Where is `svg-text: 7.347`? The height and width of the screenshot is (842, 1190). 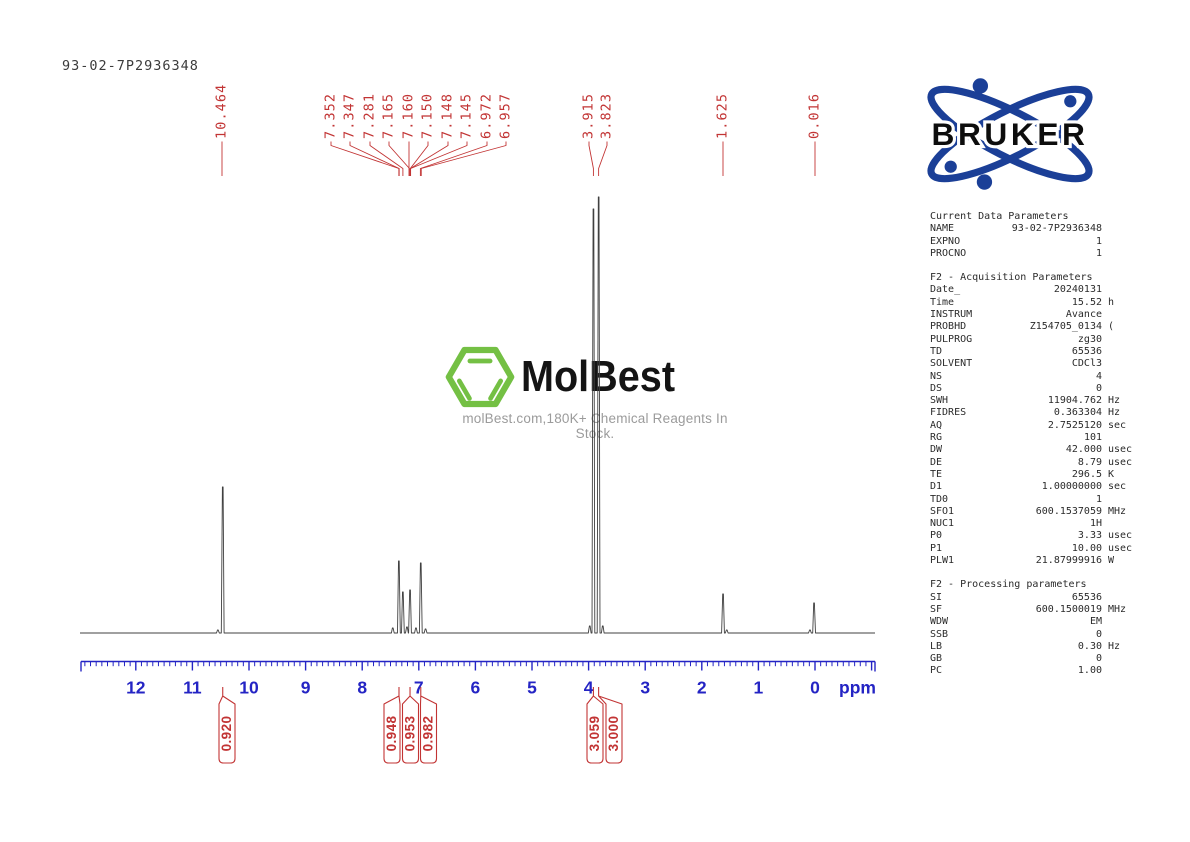 svg-text: 7.347 is located at coordinates (350, 116).